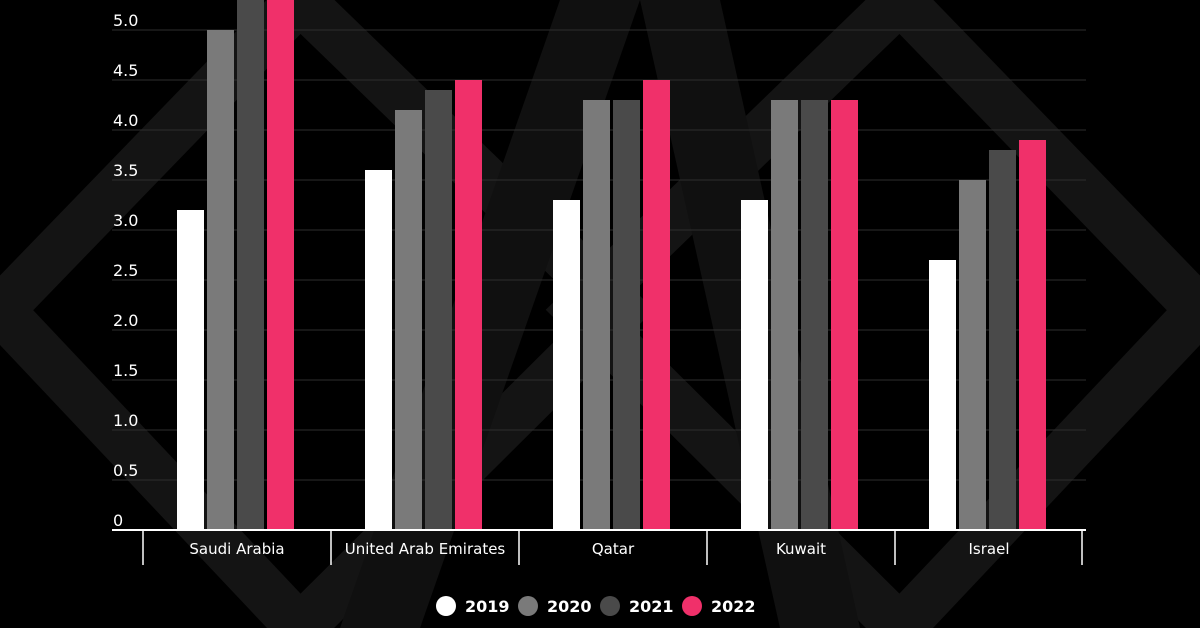  I want to click on x-axis, so click(599, 547).